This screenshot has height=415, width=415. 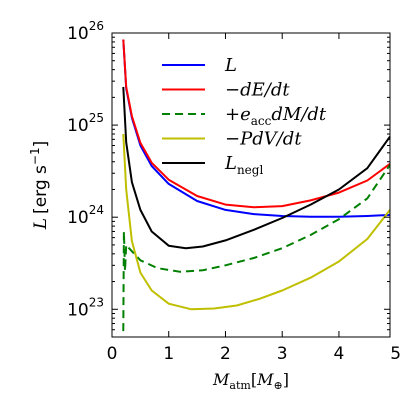 What do you see at coordinates (282, 354) in the screenshot?
I see `x-tick-label: 3` at bounding box center [282, 354].